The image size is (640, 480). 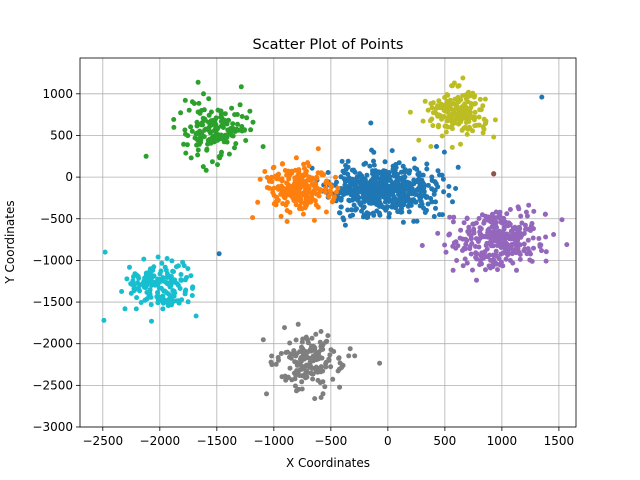 I want to click on y-tick-label: 1000, so click(x=57, y=94).